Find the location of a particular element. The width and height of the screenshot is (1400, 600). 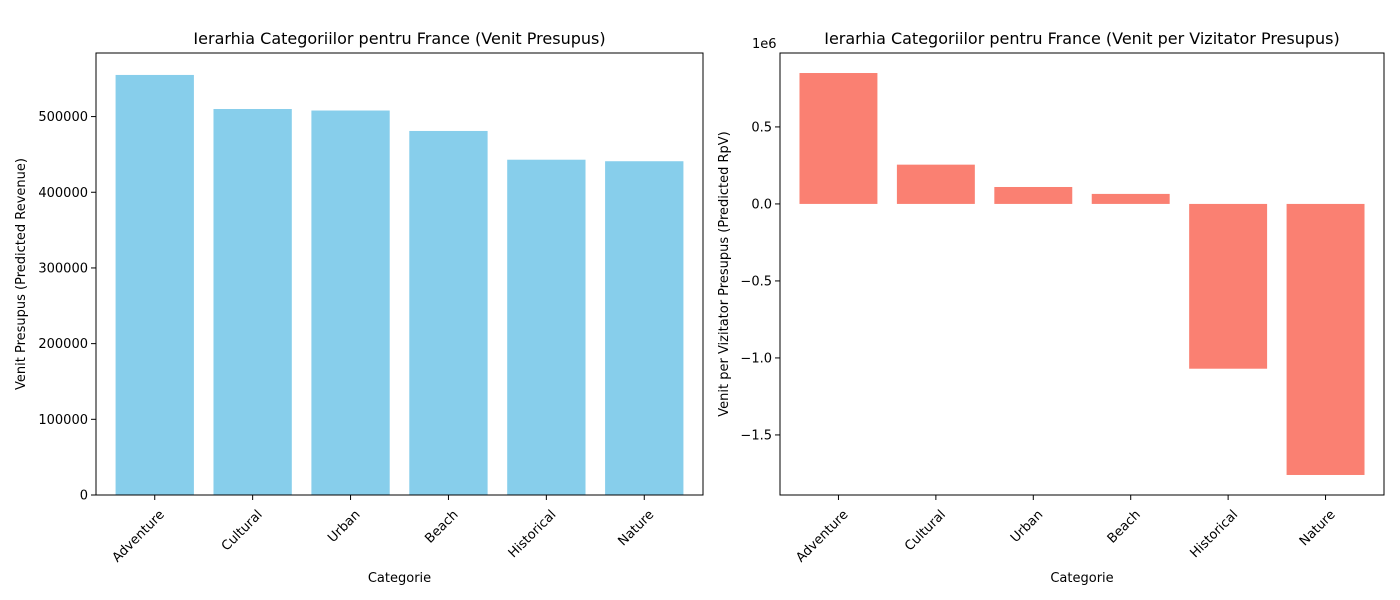

y-tick-label: 200000 is located at coordinates (63, 344).